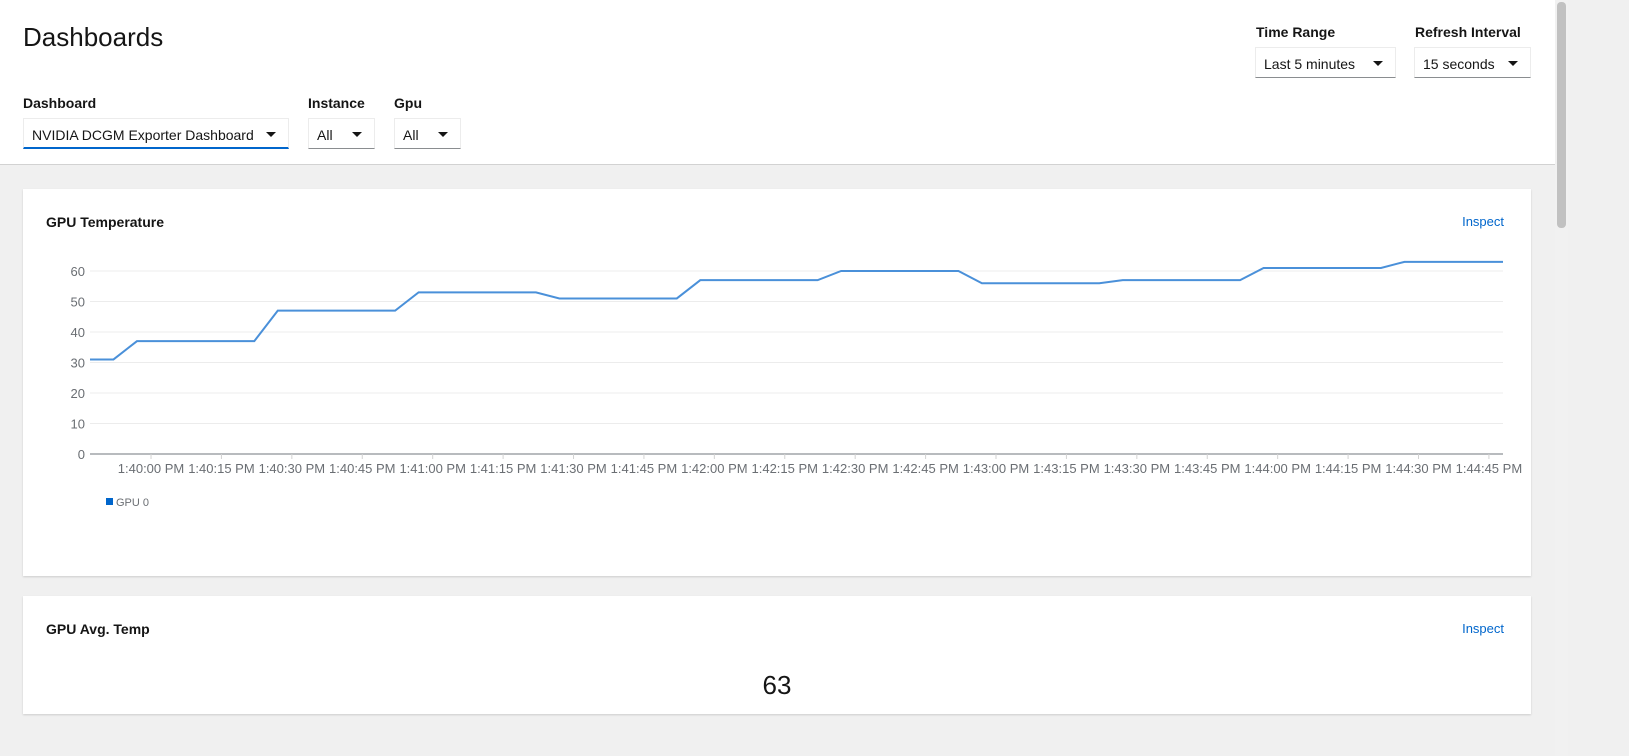 This screenshot has height=756, width=1629. I want to click on x-tick-label: 1:41:15 PM, so click(503, 468).